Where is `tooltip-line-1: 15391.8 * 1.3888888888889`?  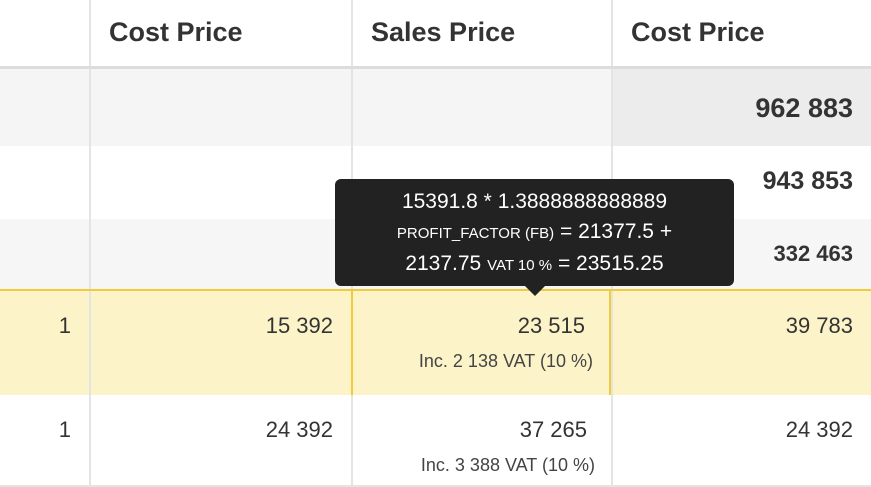
tooltip-line-1: 15391.8 * 1.3888888888889 is located at coordinates (534, 201).